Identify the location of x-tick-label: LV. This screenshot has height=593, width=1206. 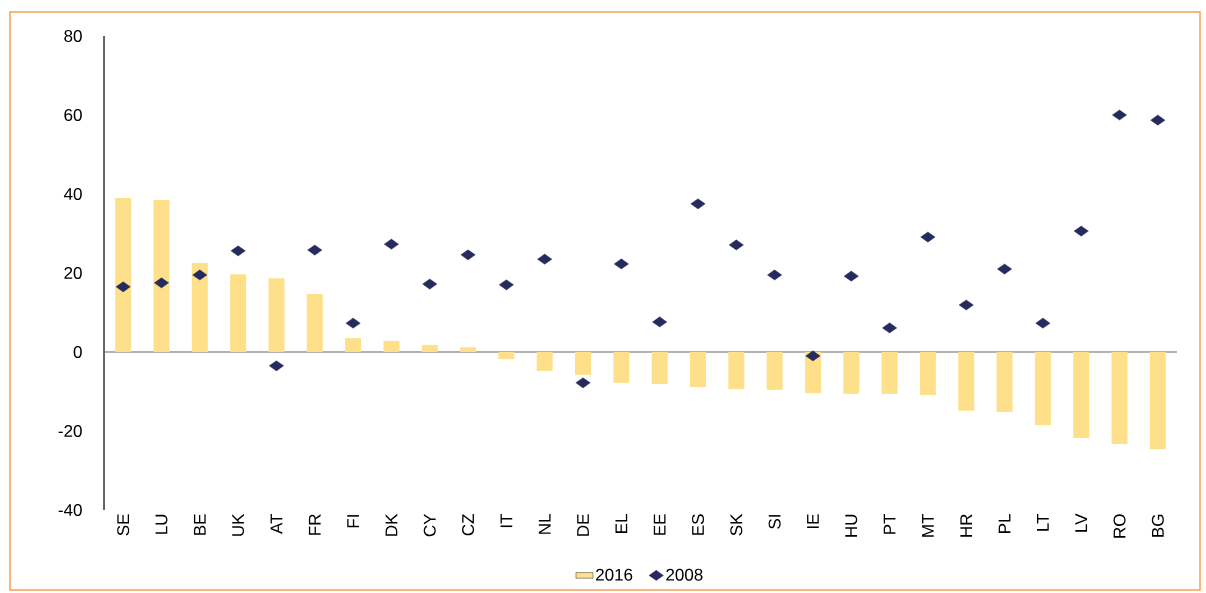
(1081, 522).